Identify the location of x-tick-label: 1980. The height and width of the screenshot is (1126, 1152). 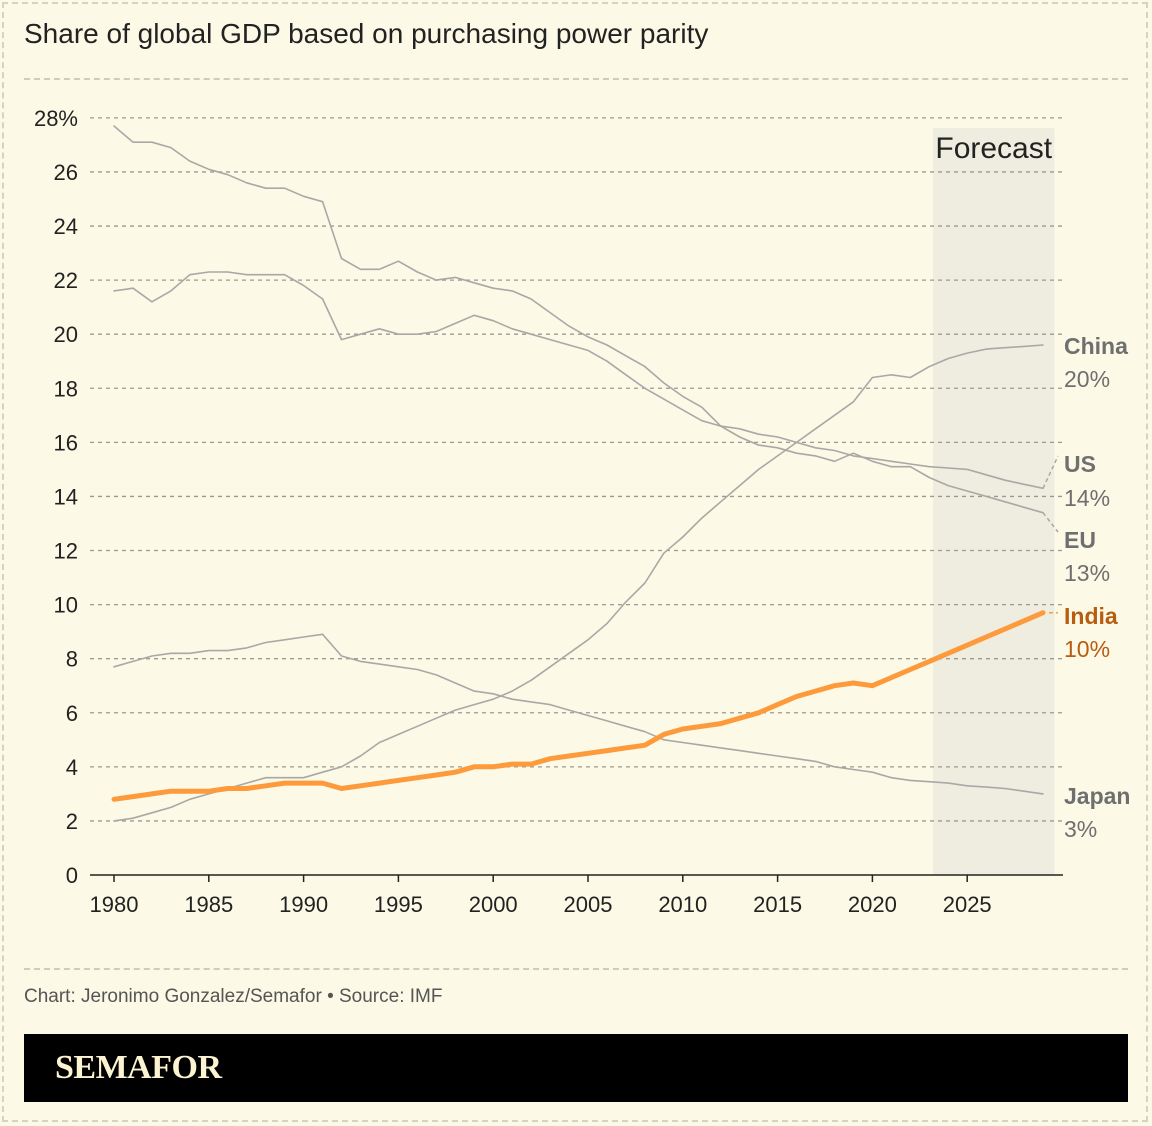
(114, 904).